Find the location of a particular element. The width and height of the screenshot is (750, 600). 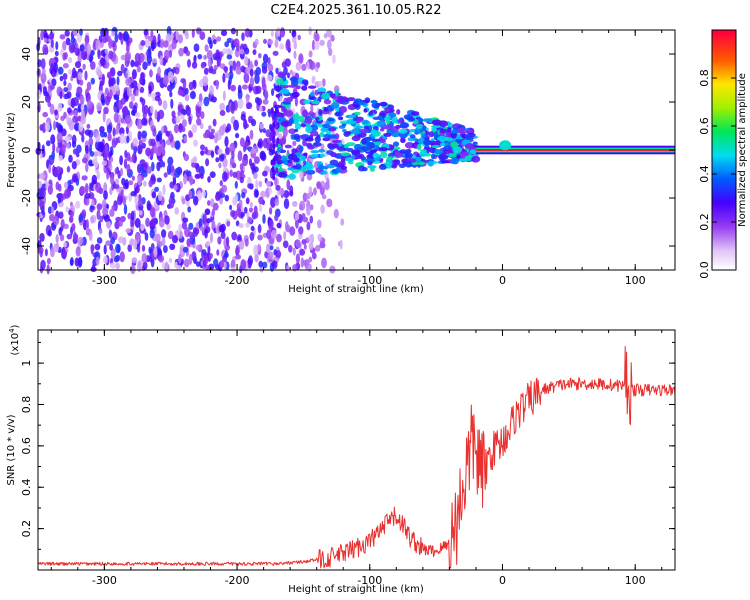

colorbar-ticks: 0.0 0.2 0.4 0.6 0.8 is located at coordinates (717, 174).